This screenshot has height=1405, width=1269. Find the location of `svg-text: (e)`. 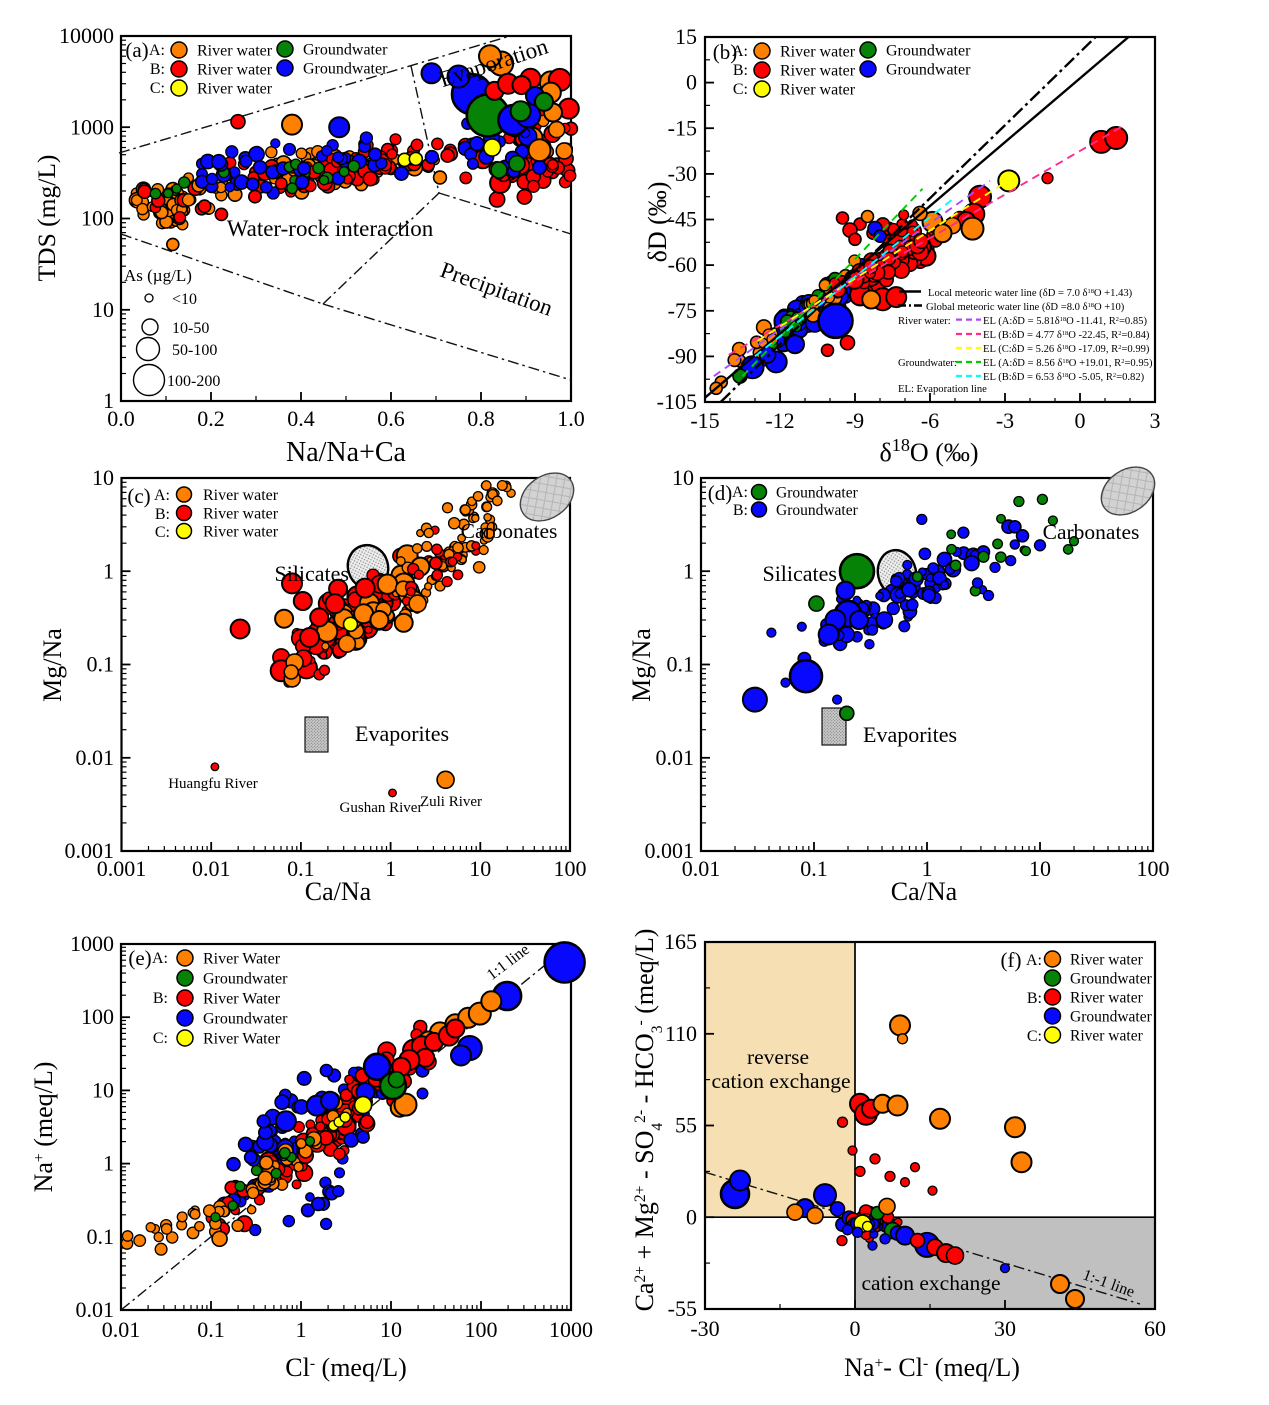

svg-text: (e) is located at coordinates (139, 958).